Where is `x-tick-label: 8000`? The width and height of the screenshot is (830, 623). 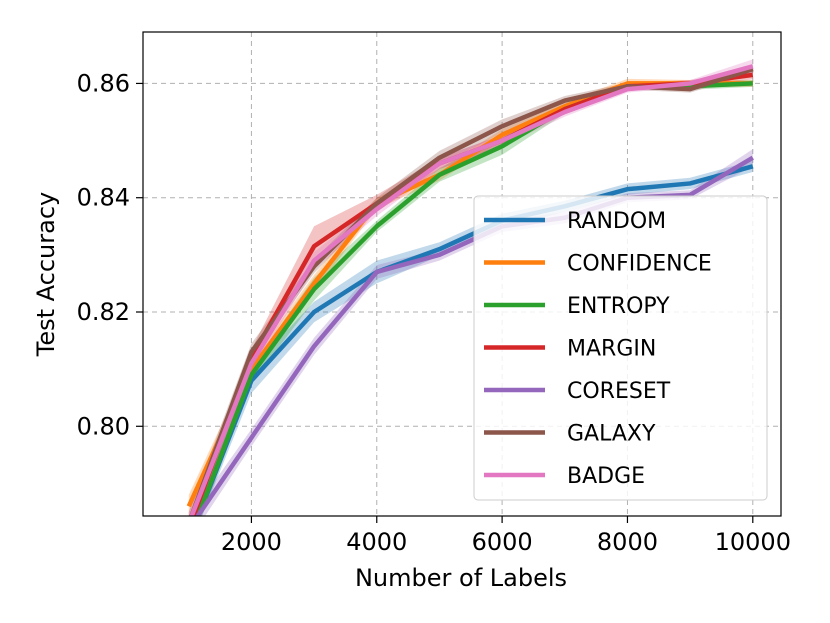 x-tick-label: 8000 is located at coordinates (627, 542).